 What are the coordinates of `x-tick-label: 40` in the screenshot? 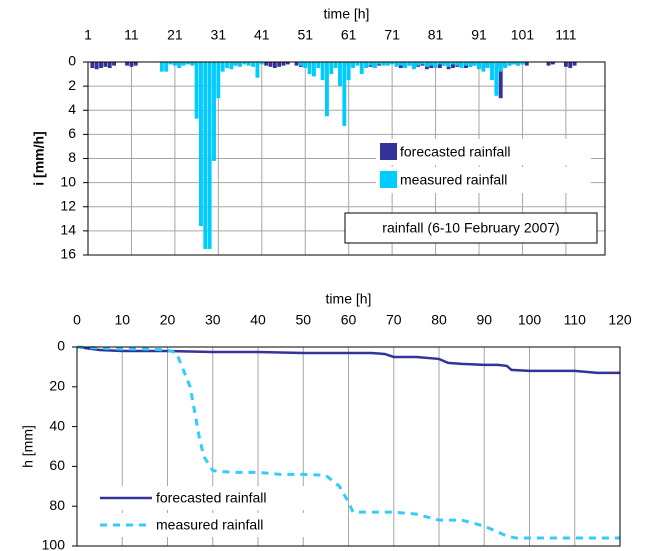 It's located at (258, 320).